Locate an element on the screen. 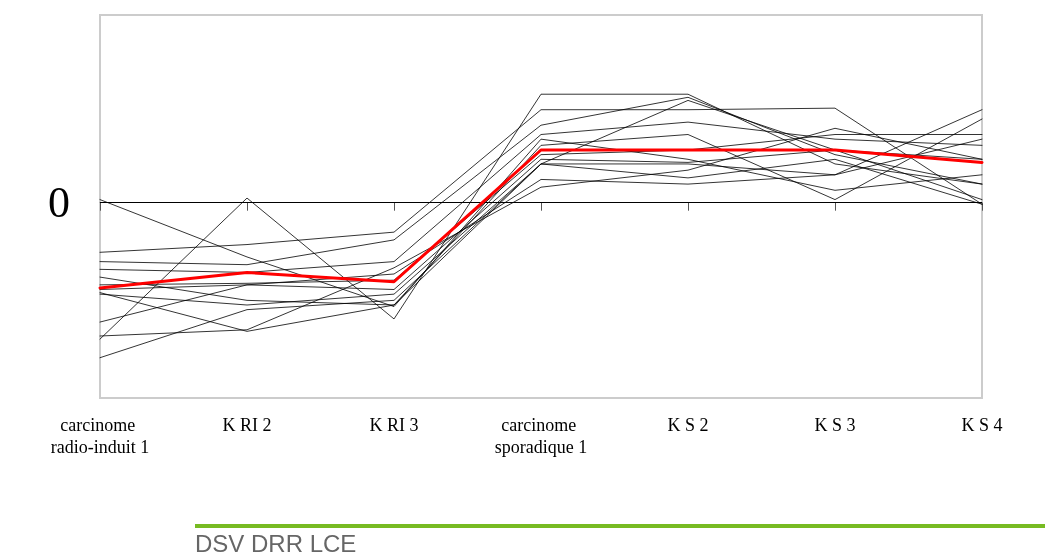 The width and height of the screenshot is (1045, 559). x-tick-label: K RI 2 is located at coordinates (247, 425).